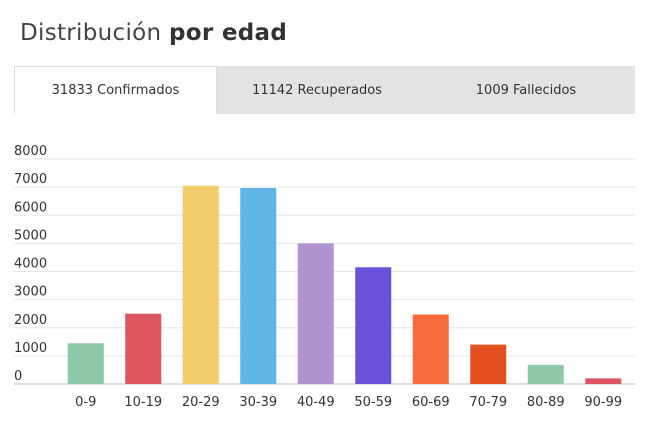 This screenshot has width=649, height=433. I want to click on y-tick-label: 0, so click(18, 376).